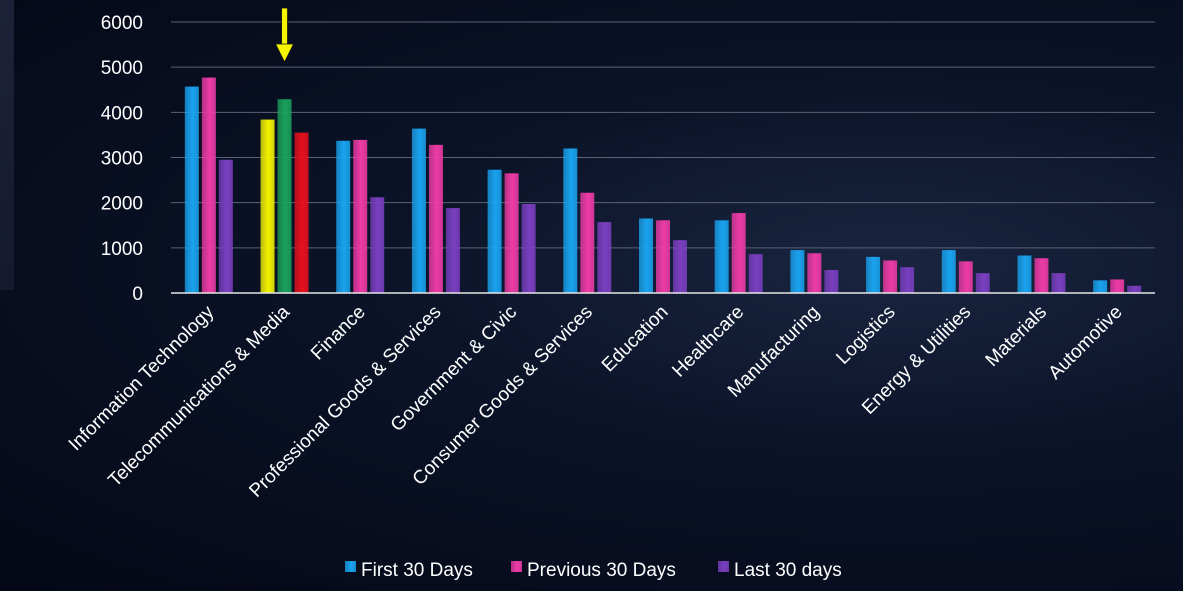 The width and height of the screenshot is (1183, 591). Describe the element at coordinates (122, 68) in the screenshot. I see `y-tick-label: 5000` at that location.